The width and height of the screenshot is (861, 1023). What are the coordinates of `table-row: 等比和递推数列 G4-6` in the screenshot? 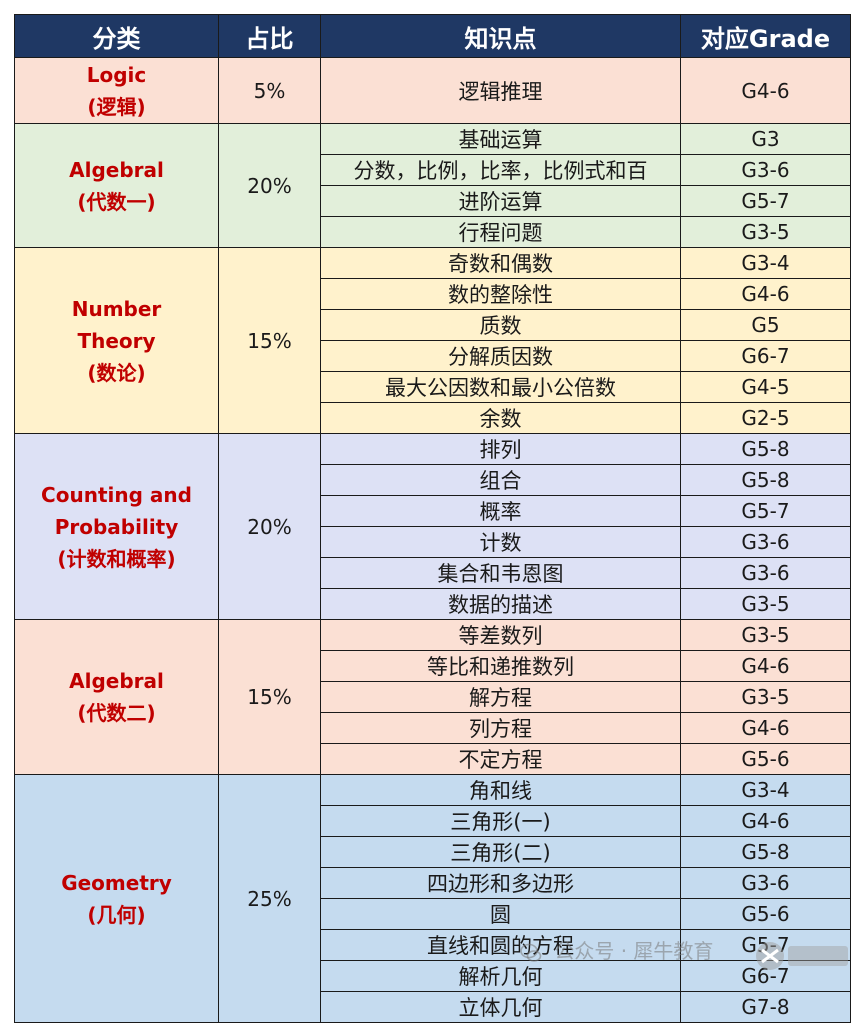 It's located at (432, 666).